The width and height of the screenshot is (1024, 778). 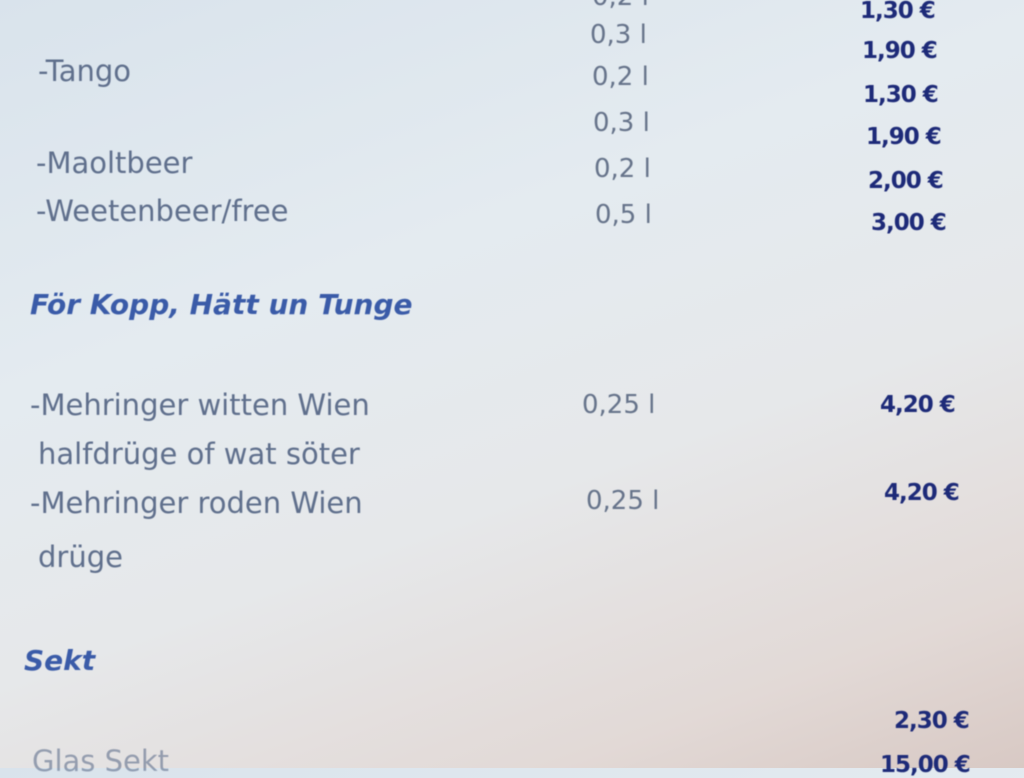 I want to click on white-wine-volume: 0,25 l, so click(x=619, y=405).